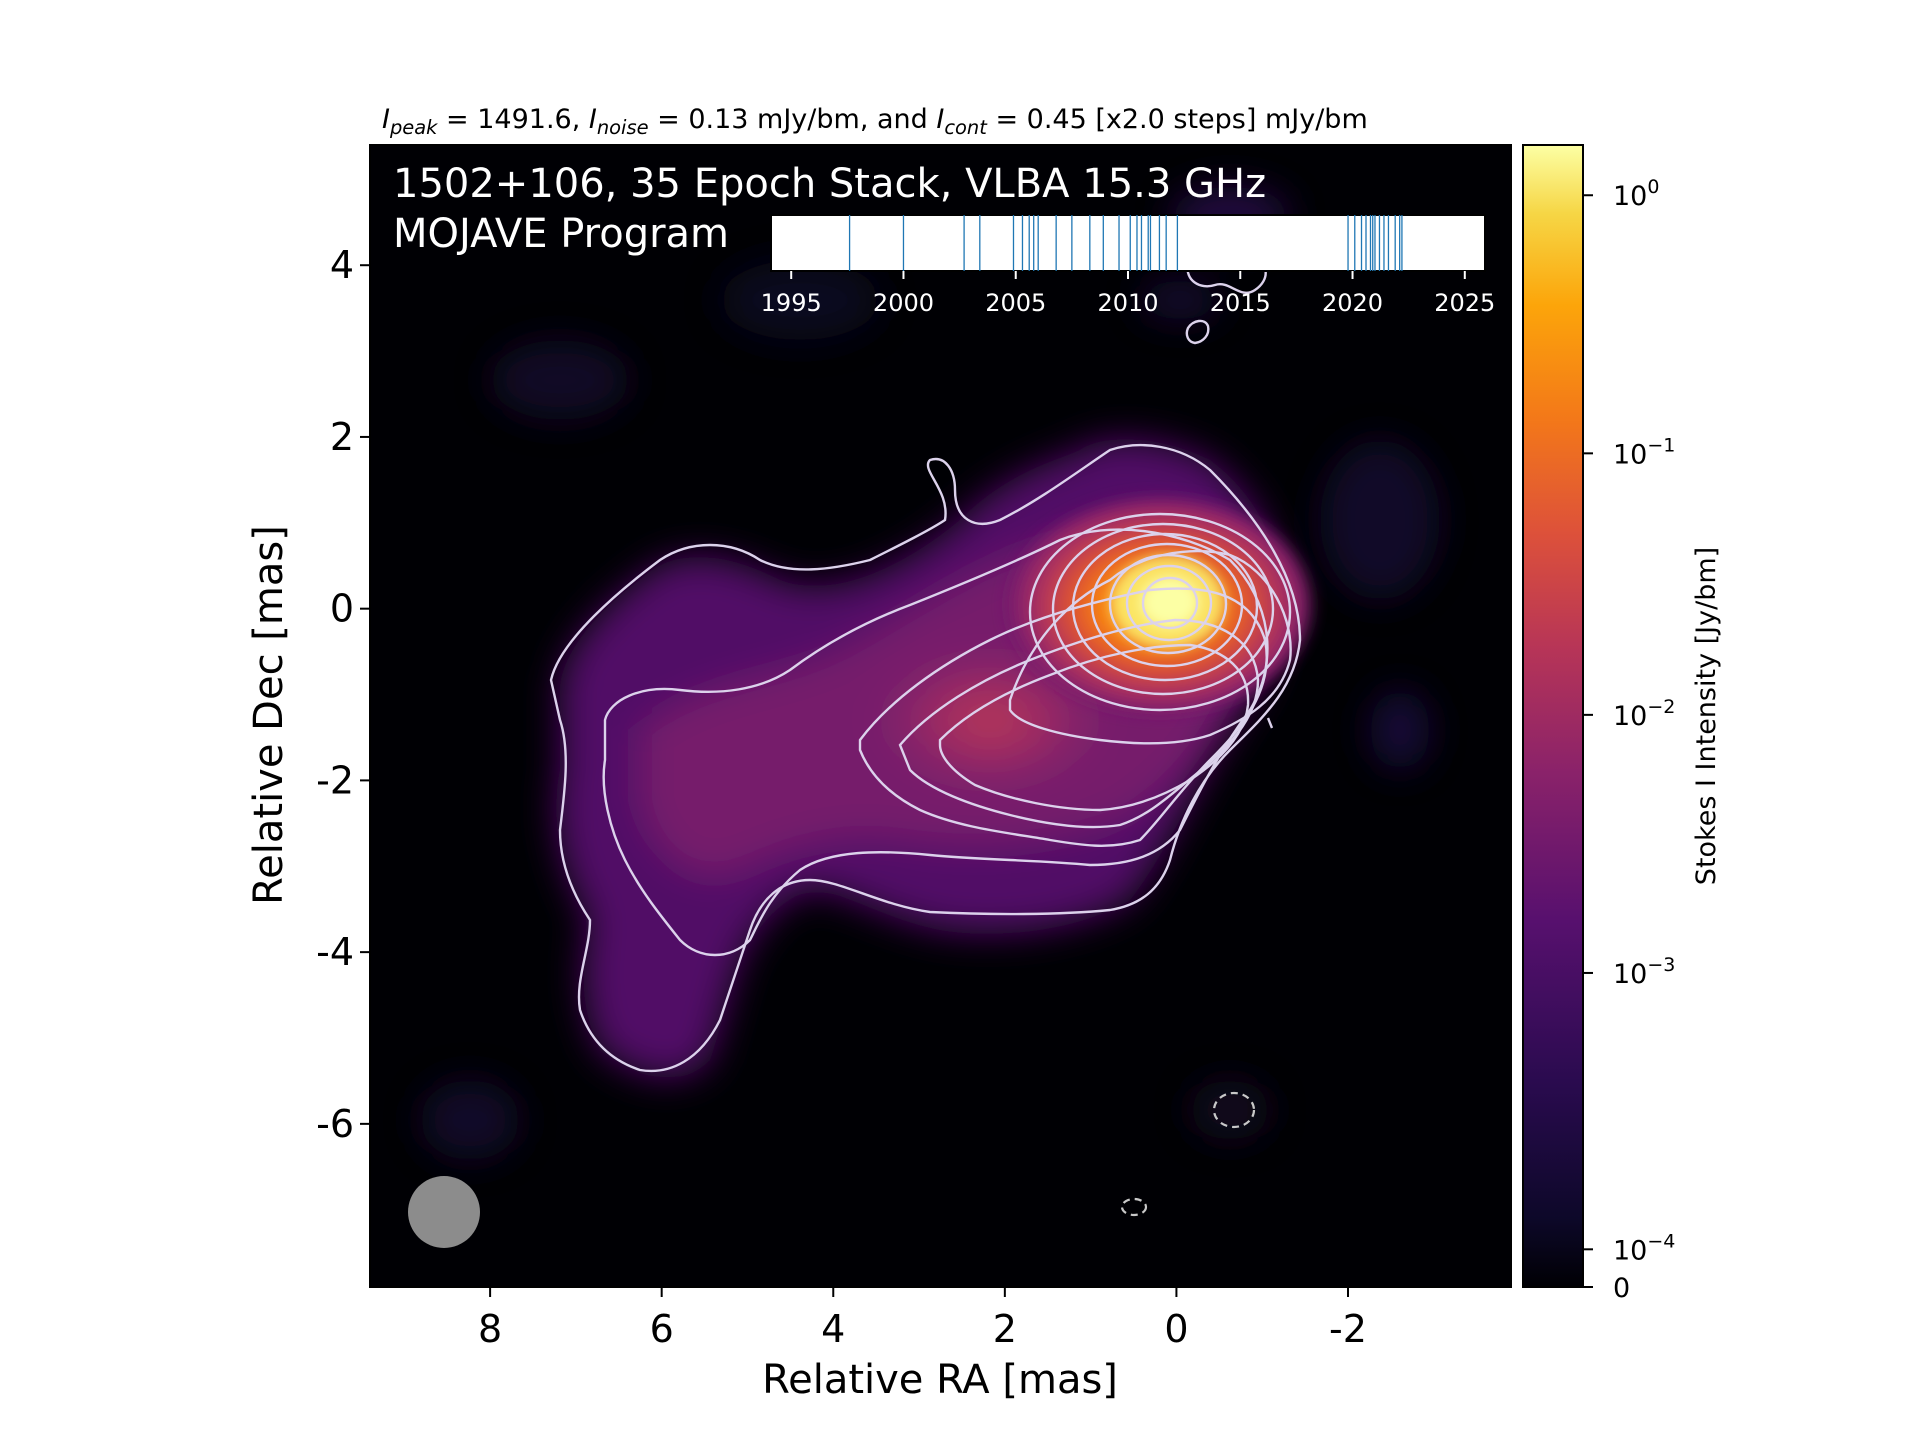  What do you see at coordinates (593, 119) in the screenshot?
I see `header-i-noise: I` at bounding box center [593, 119].